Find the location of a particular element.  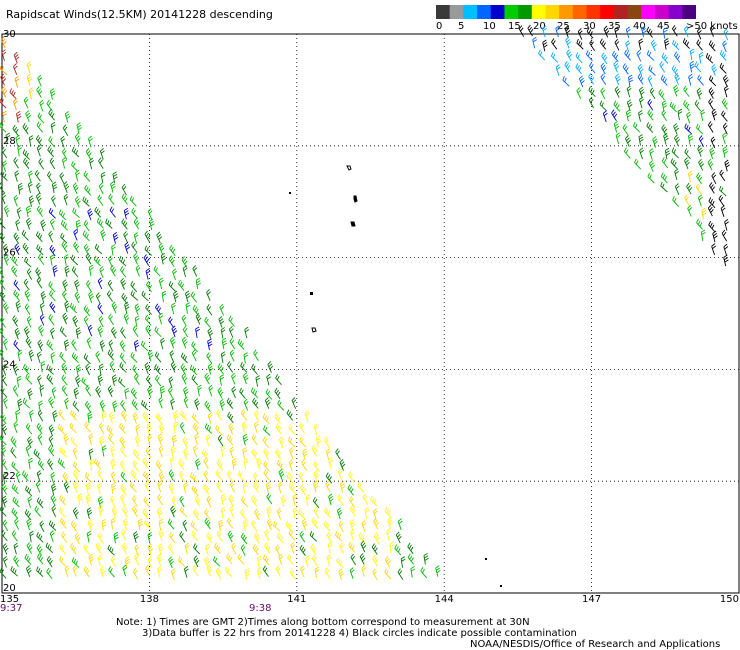

time-label: 9:38 is located at coordinates (260, 608).